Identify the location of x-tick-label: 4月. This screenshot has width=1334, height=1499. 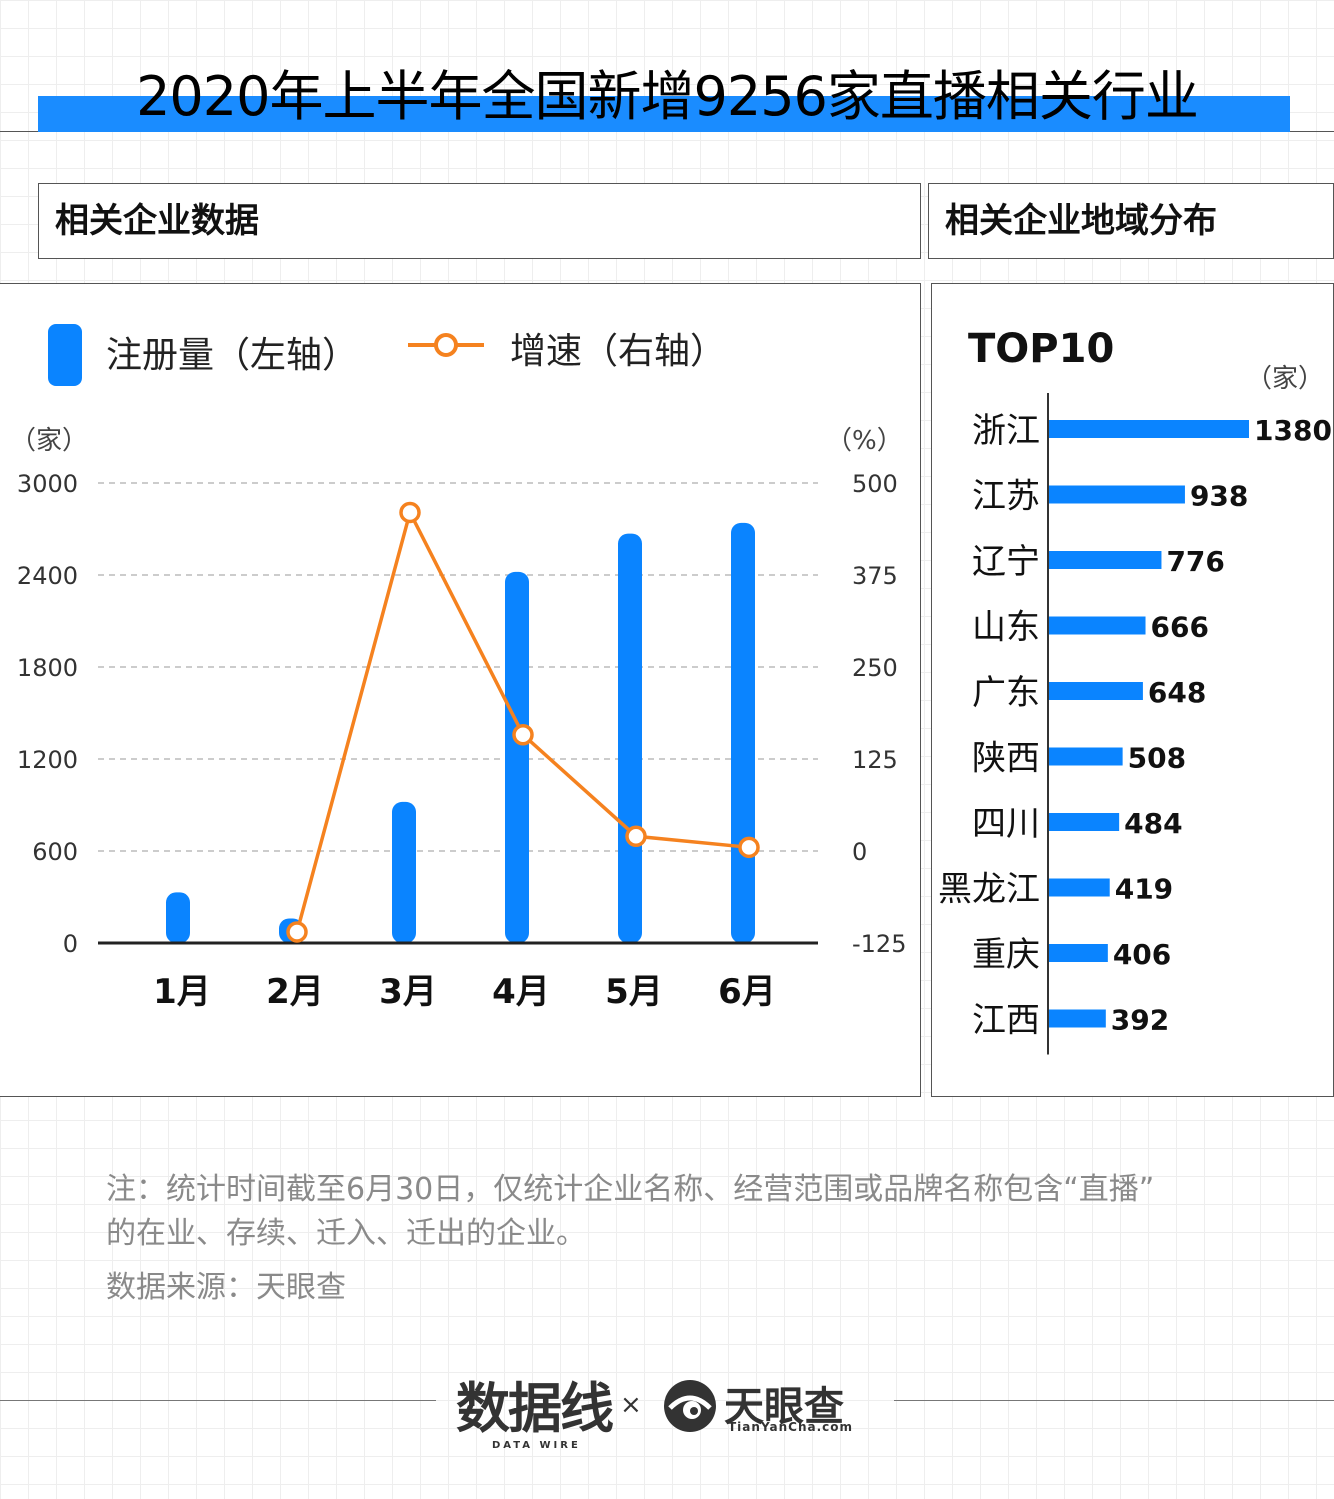
(521, 992).